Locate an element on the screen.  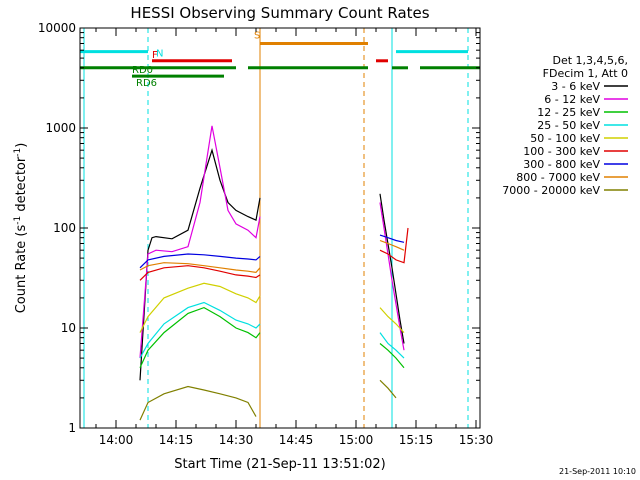
y-tick-label-0: 1 is located at coordinates (72, 428).